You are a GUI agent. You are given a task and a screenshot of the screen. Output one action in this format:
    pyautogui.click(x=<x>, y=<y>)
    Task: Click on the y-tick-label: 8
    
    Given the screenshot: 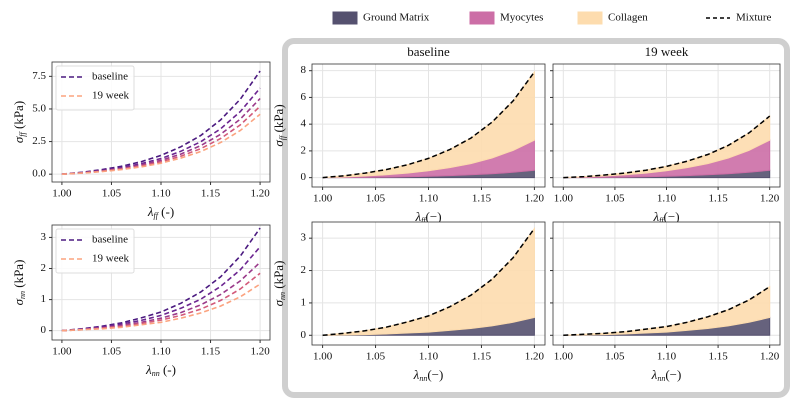 What is the action you would take?
    pyautogui.click(x=304, y=70)
    